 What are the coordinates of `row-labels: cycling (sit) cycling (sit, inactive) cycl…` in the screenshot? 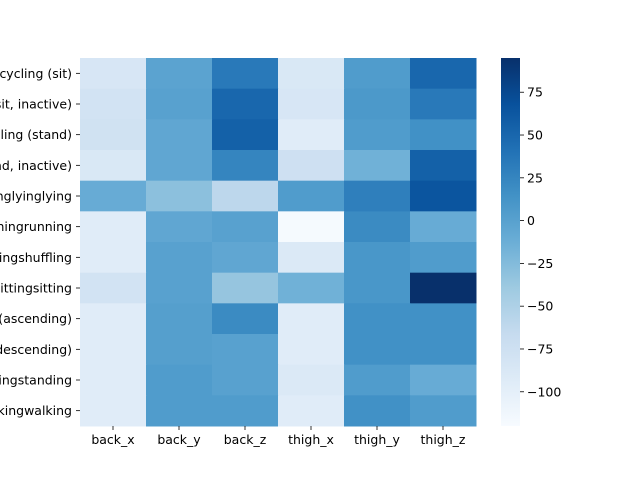 It's located at (40, 242).